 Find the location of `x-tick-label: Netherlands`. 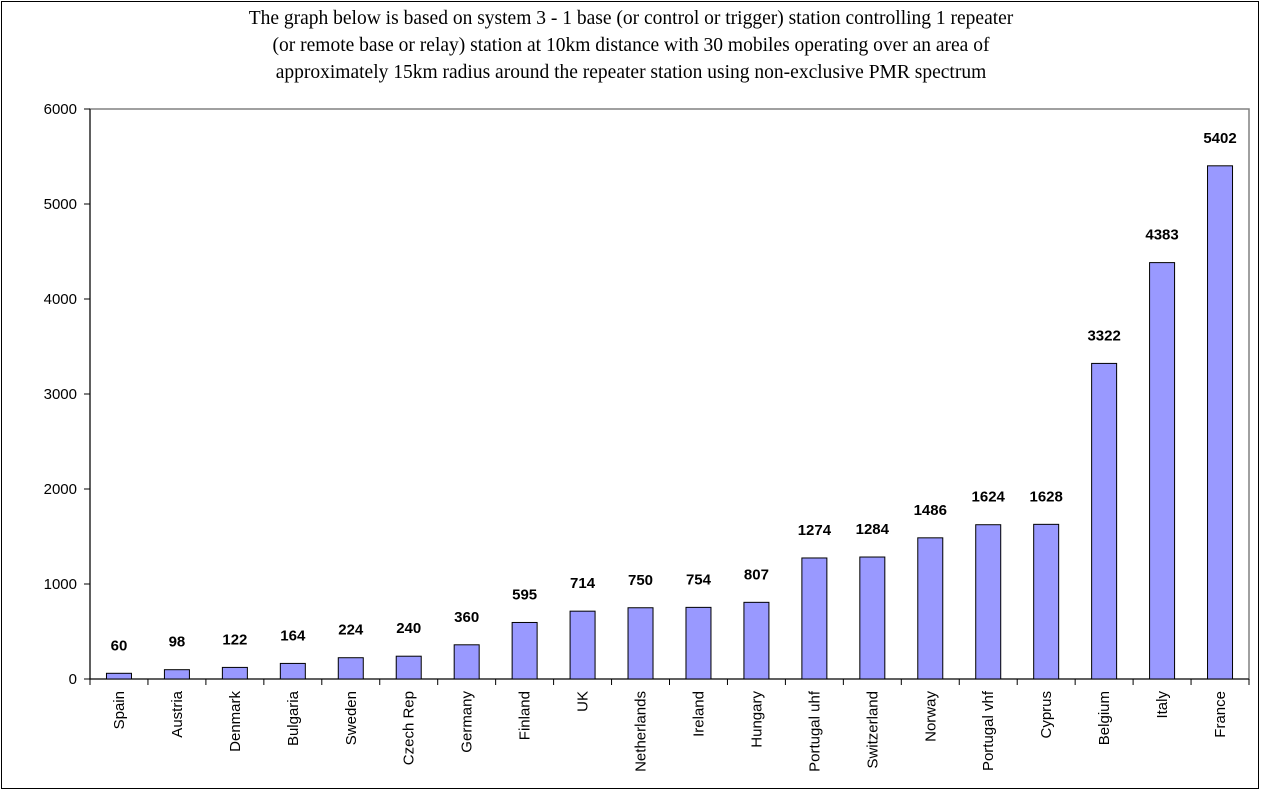

x-tick-label: Netherlands is located at coordinates (641, 731).